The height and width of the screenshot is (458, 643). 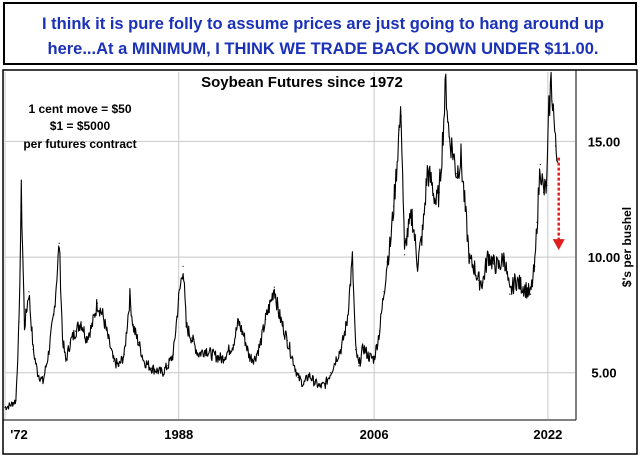 I want to click on y-tick-label: 15.00, so click(x=604, y=141).